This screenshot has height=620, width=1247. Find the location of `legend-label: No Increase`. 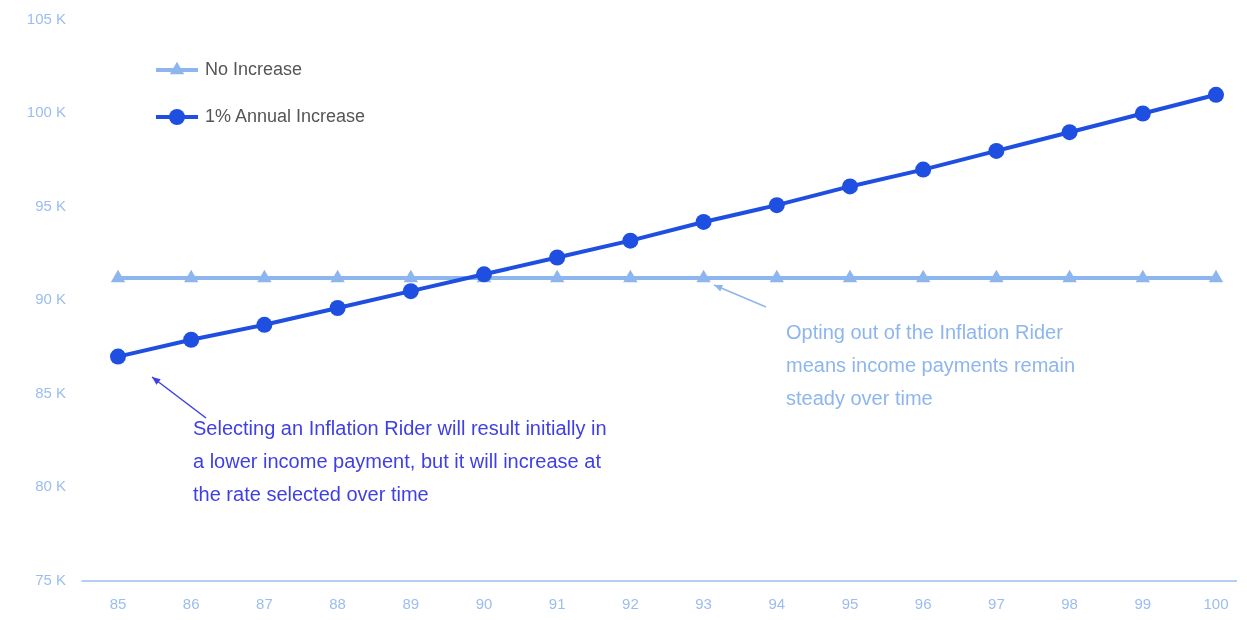

legend-label: No Increase is located at coordinates (254, 68).